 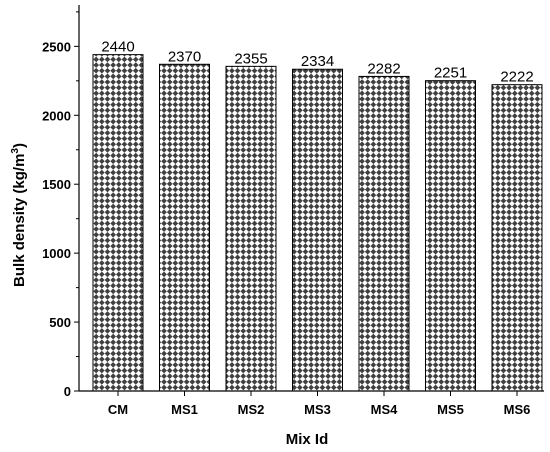 I want to click on value-label-ms6: 2222, so click(x=516, y=77).